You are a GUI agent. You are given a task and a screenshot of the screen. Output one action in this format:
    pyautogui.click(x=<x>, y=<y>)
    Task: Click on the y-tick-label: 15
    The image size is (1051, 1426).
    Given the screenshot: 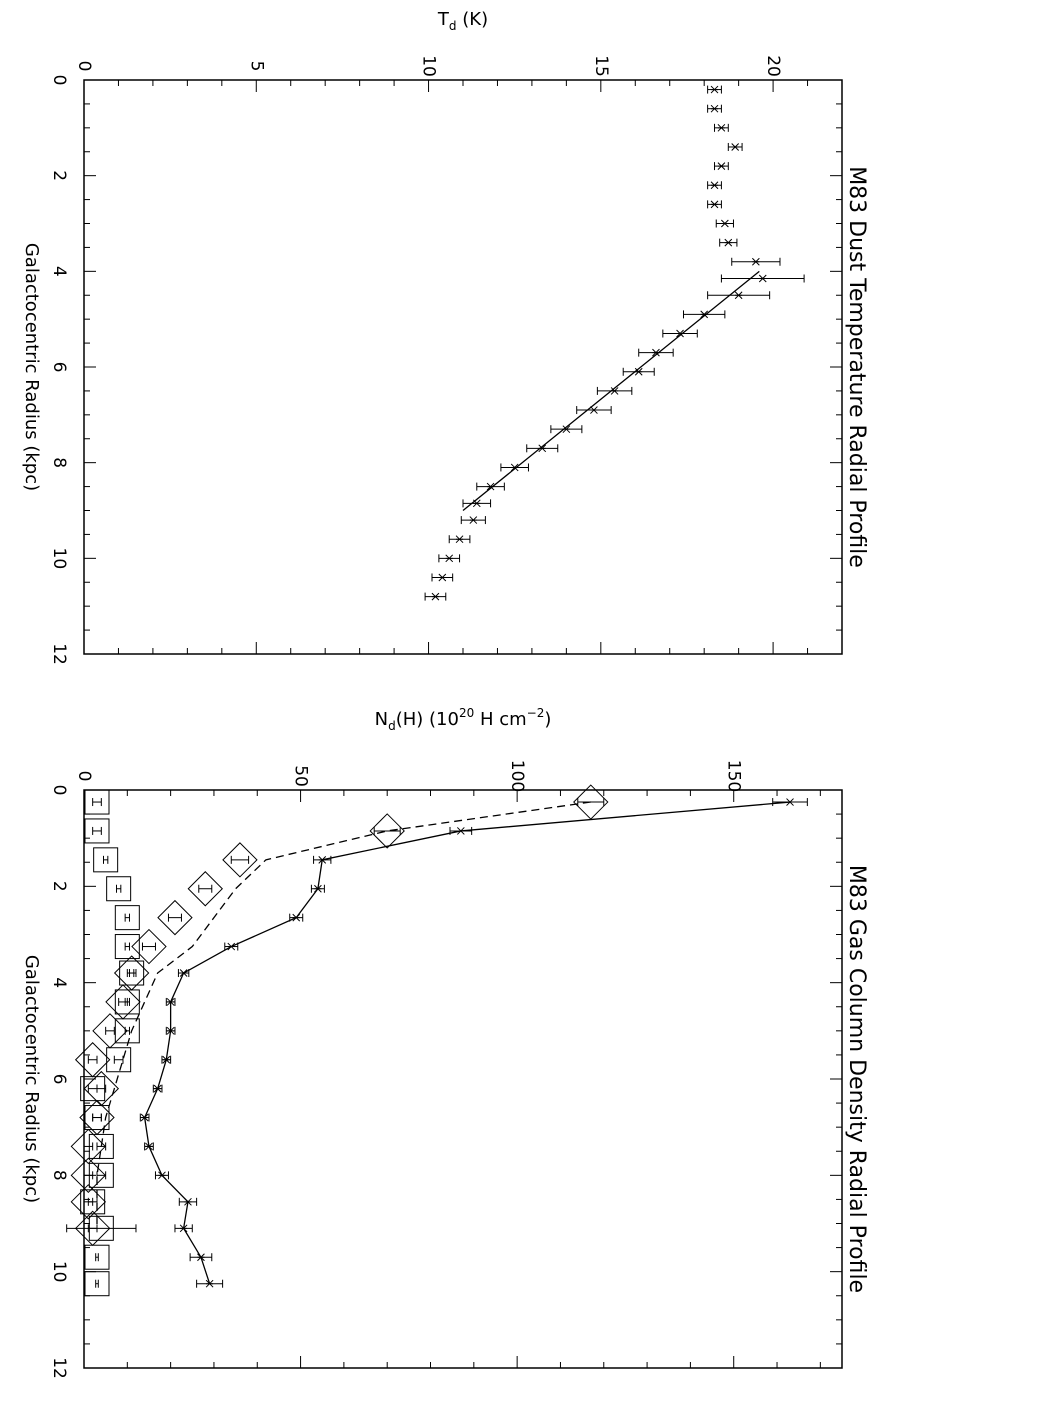 What is the action you would take?
    pyautogui.click(x=601, y=66)
    